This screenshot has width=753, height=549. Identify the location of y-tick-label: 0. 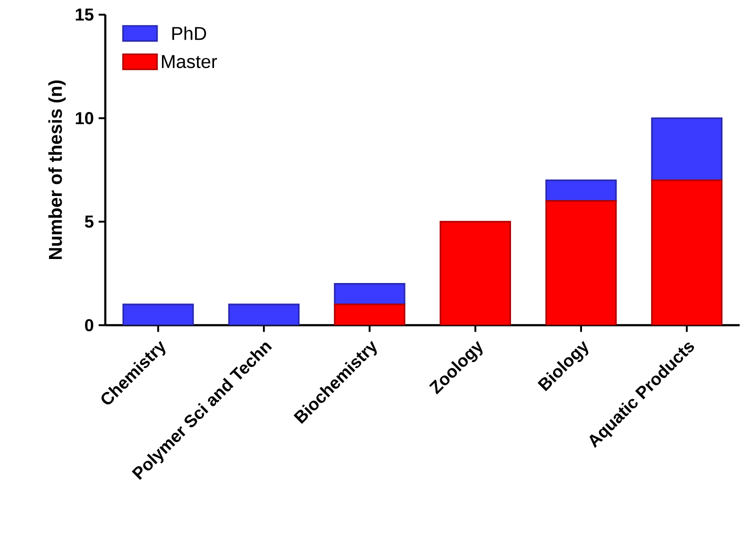
(89, 325).